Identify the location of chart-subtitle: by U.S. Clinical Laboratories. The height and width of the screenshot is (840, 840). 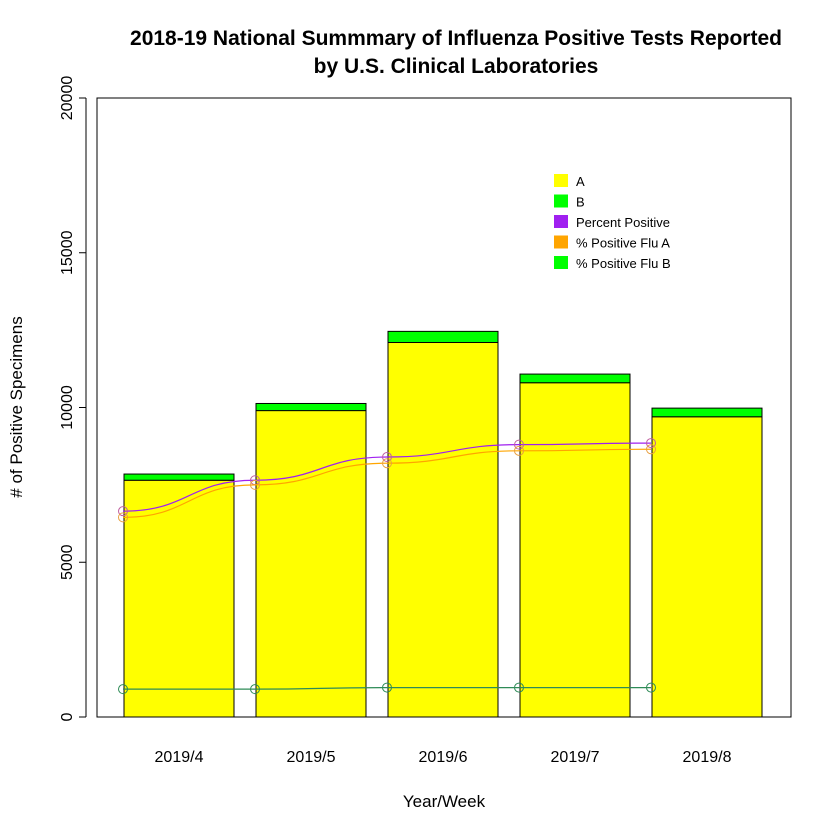
(456, 66).